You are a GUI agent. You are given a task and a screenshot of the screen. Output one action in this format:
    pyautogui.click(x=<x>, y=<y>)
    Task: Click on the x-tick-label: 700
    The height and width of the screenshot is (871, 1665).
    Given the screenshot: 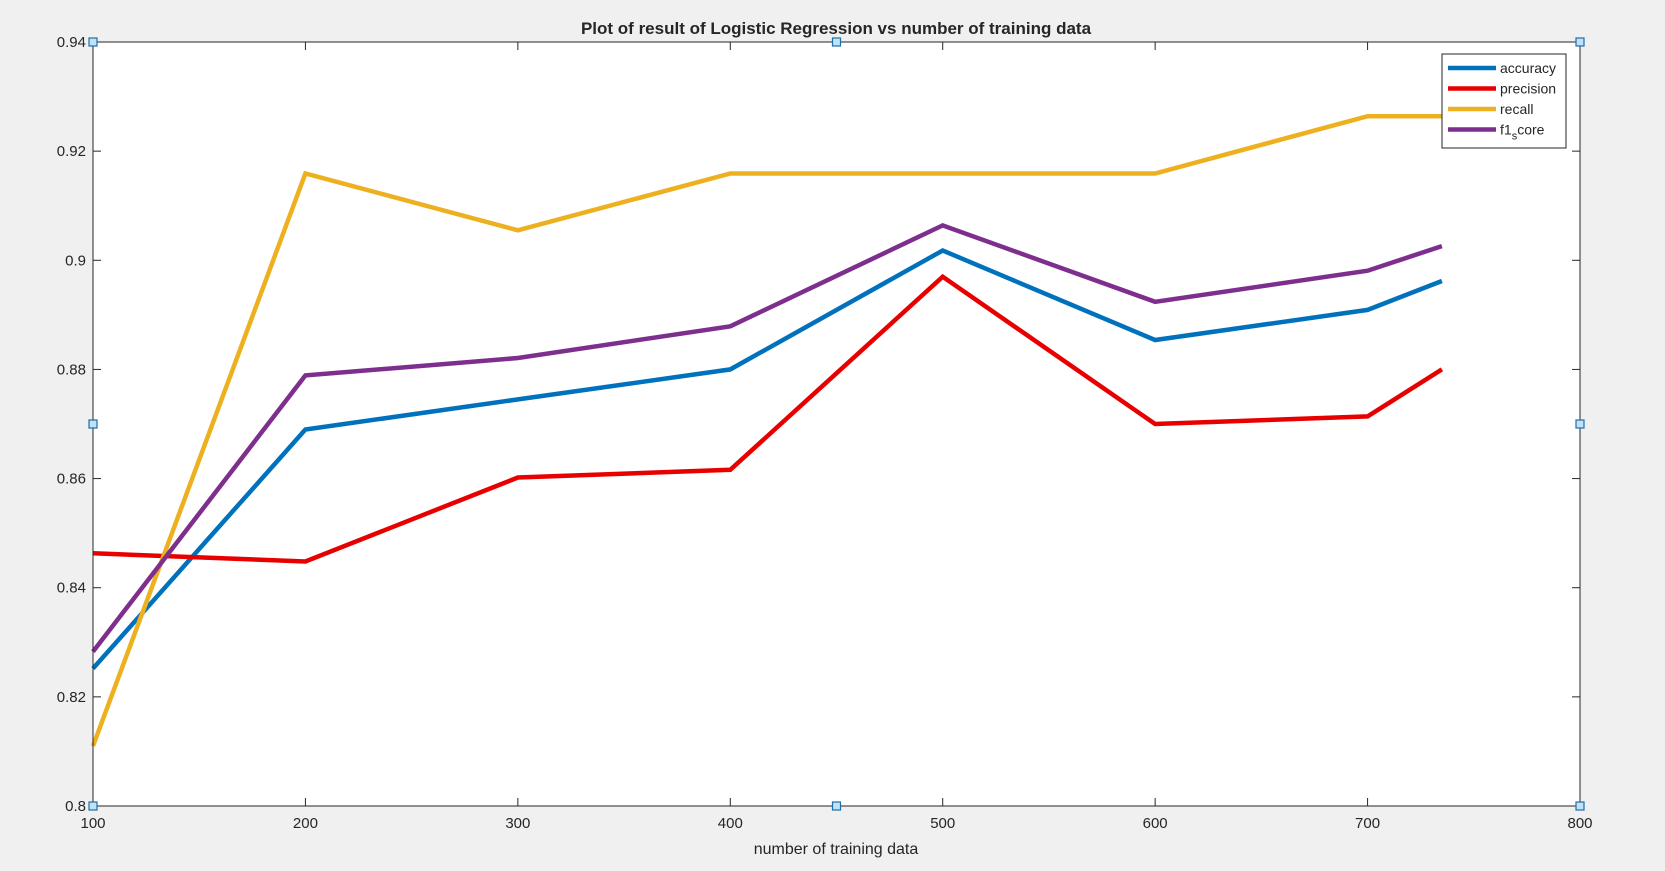 What is the action you would take?
    pyautogui.click(x=1367, y=823)
    